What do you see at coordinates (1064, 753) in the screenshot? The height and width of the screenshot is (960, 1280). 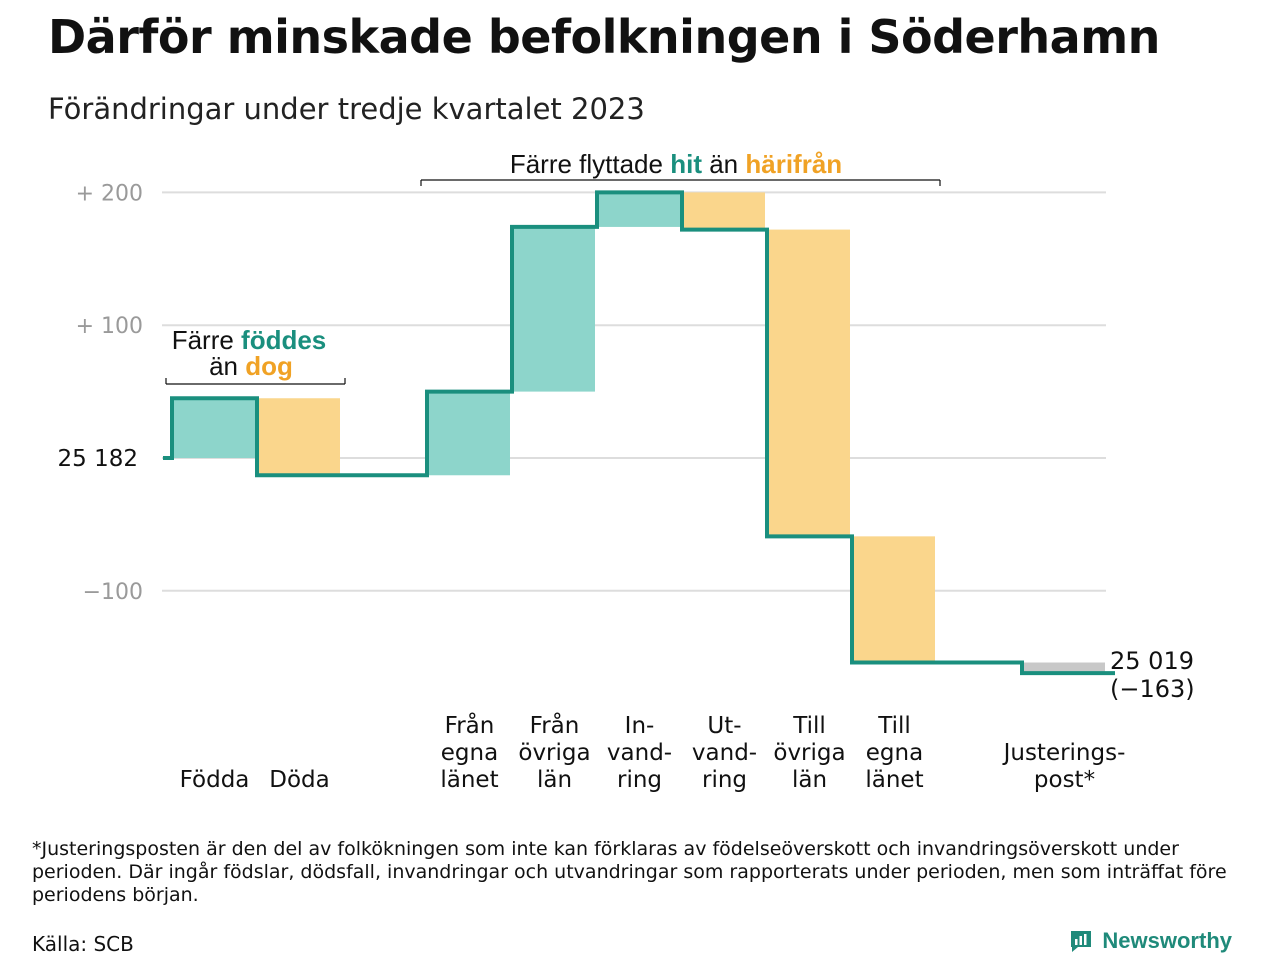 I see `x-category-label: Justerings-` at bounding box center [1064, 753].